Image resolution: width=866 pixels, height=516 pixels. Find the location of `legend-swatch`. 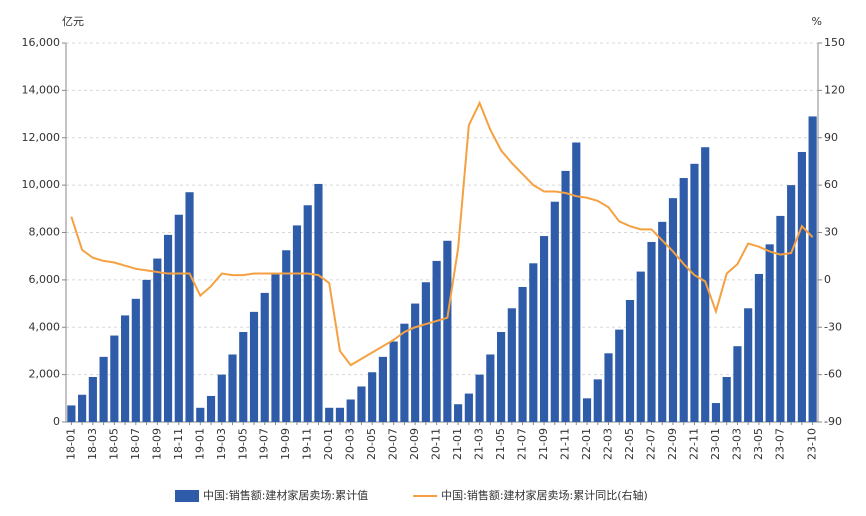

legend-swatch is located at coordinates (187, 496).